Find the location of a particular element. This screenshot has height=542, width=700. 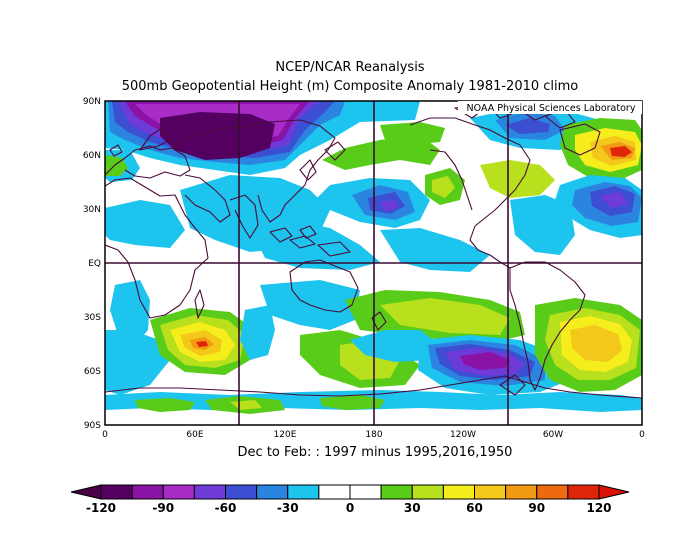

lon-label: 60E is located at coordinates (194, 435).